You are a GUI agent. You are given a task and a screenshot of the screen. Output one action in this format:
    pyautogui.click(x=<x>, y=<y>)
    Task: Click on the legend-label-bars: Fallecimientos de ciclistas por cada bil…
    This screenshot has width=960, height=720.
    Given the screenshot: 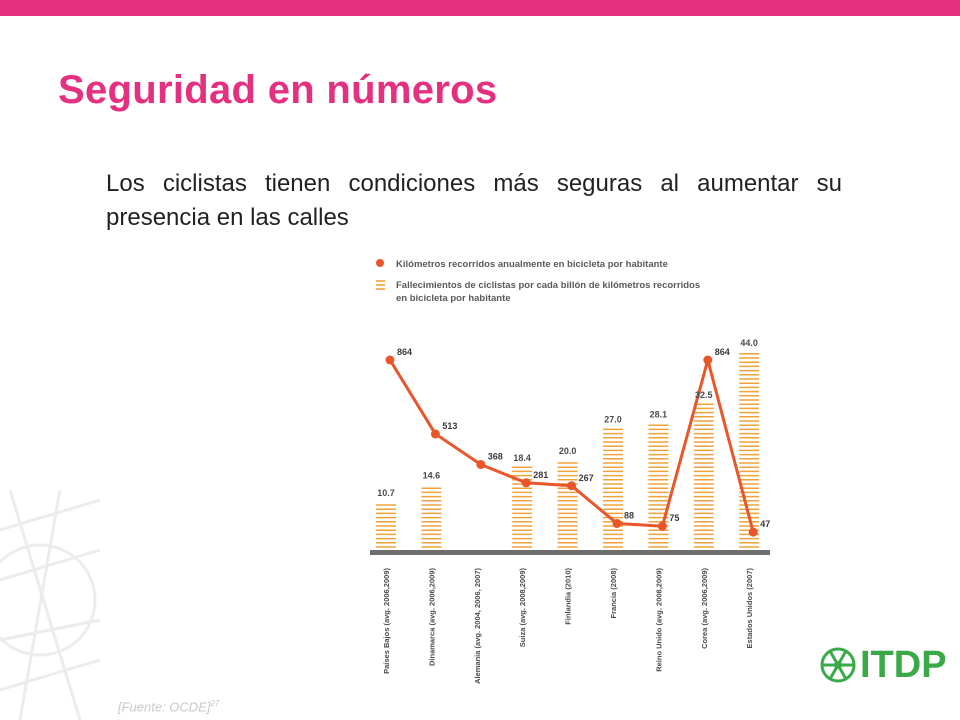 What is the action you would take?
    pyautogui.click(x=549, y=292)
    